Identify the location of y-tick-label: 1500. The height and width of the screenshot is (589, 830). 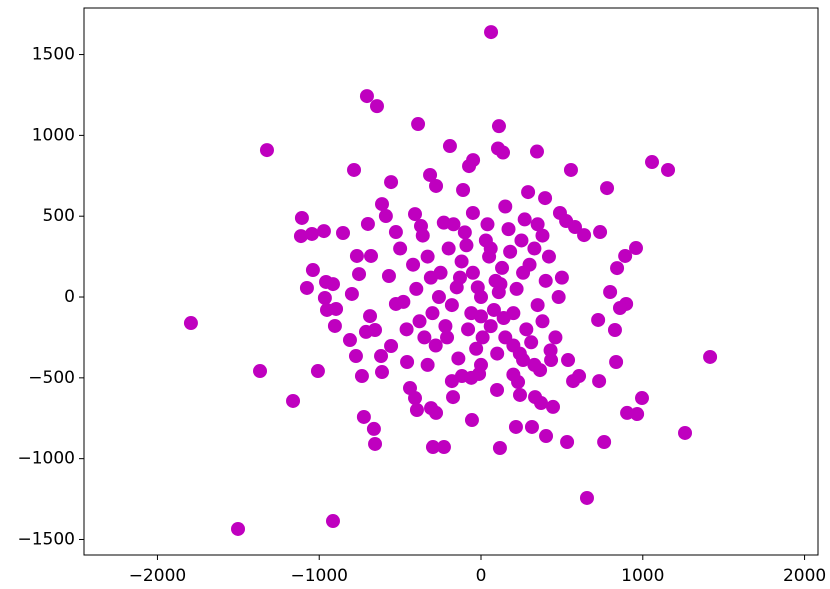
(53, 55).